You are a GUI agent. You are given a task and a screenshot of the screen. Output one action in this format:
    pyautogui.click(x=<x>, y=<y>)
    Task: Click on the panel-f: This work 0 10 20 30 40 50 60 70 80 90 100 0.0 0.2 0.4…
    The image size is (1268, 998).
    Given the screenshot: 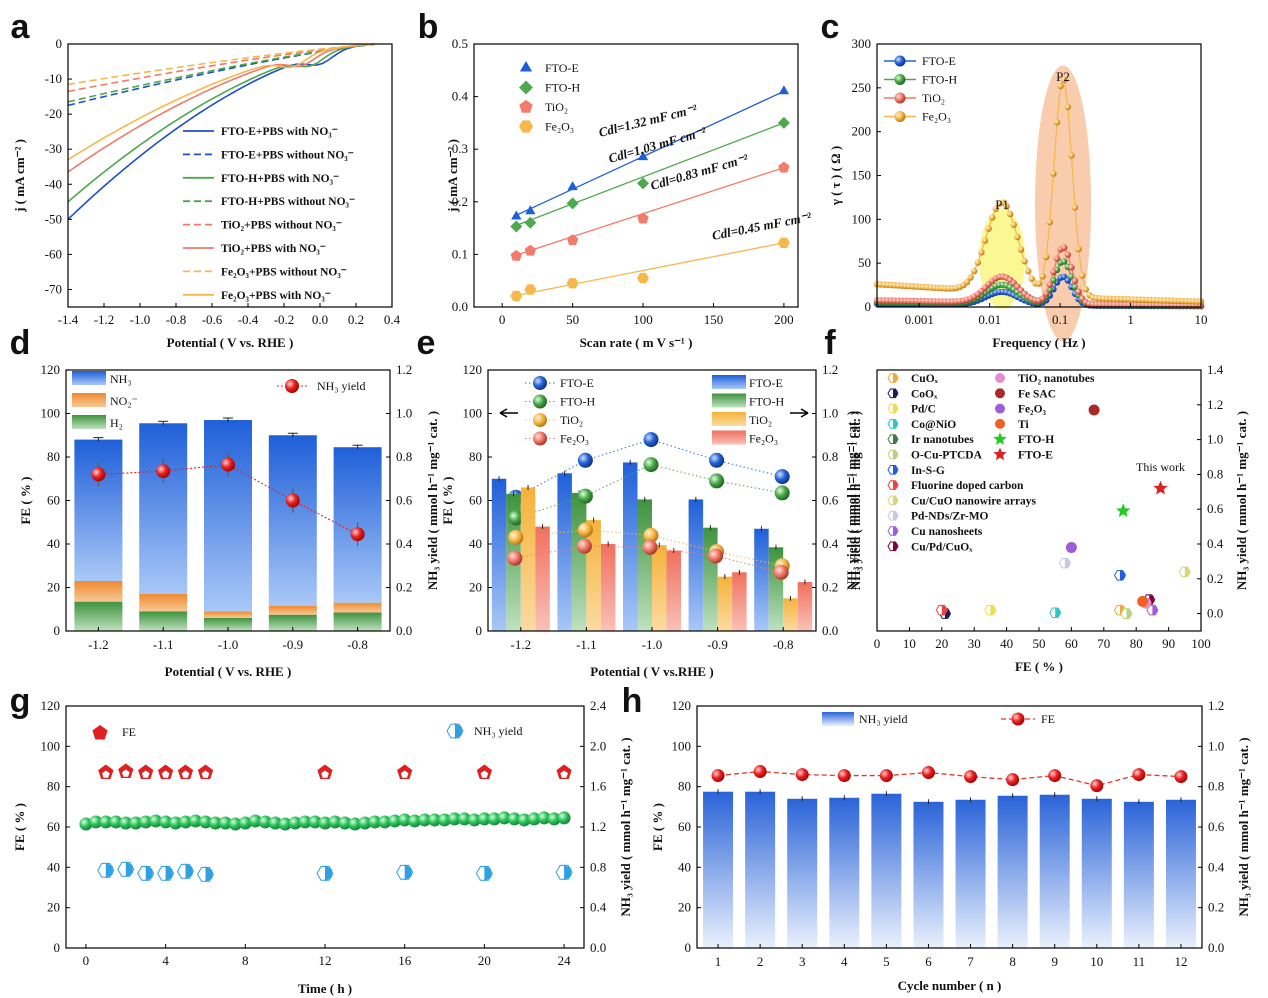 What is the action you would take?
    pyautogui.click(x=1048, y=518)
    